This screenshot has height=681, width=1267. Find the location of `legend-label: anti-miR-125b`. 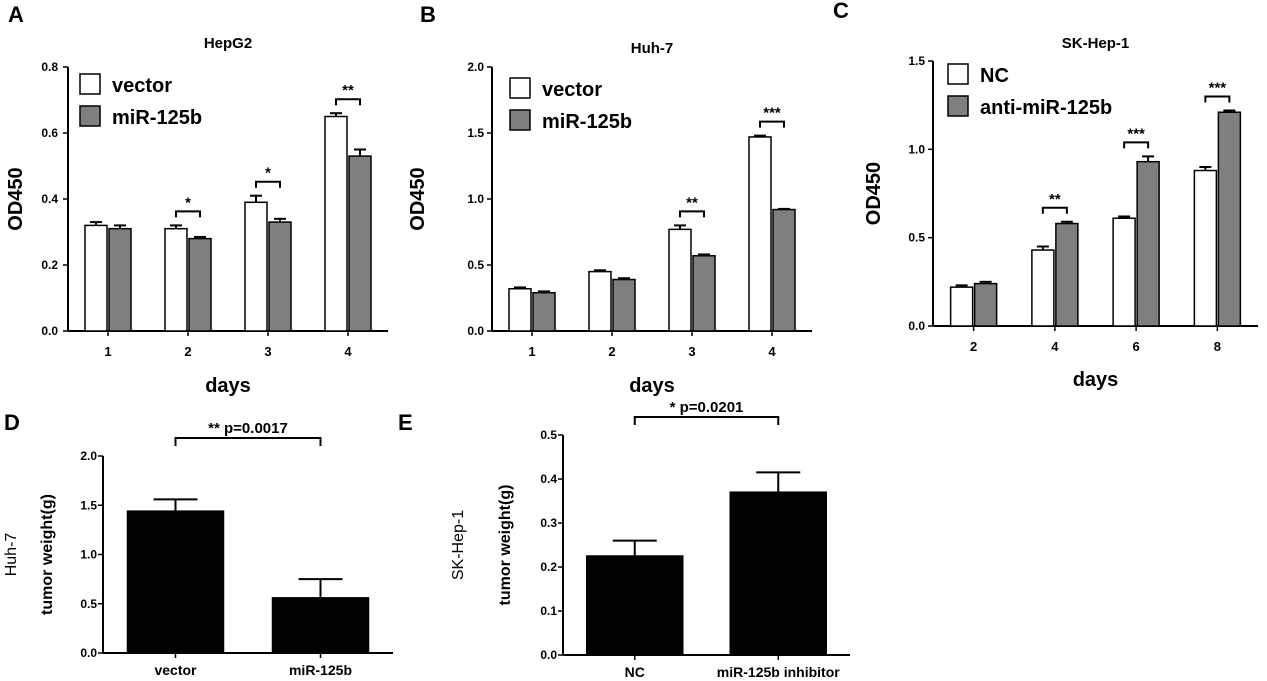

legend-label: anti-miR-125b is located at coordinates (1046, 108).